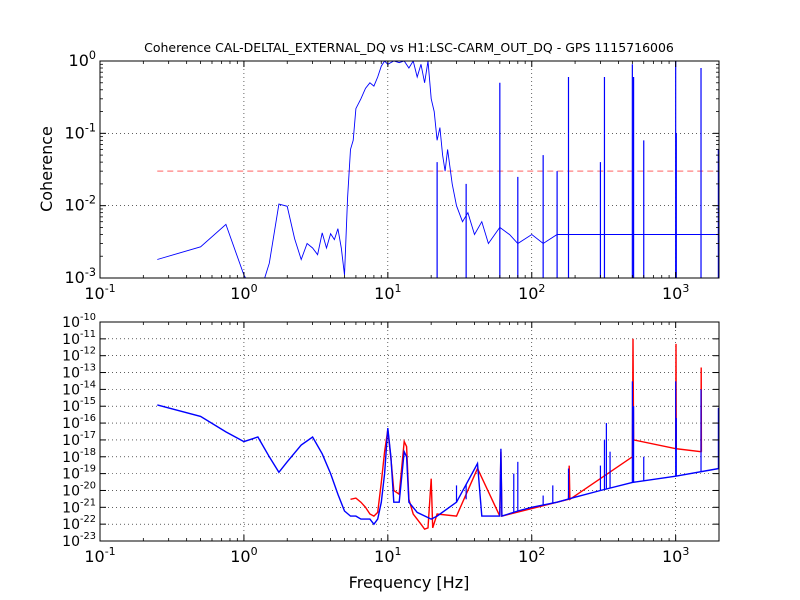 The width and height of the screenshot is (800, 600). What do you see at coordinates (243, 555) in the screenshot?
I see `bottom-x-tick-label: 10⁰` at bounding box center [243, 555].